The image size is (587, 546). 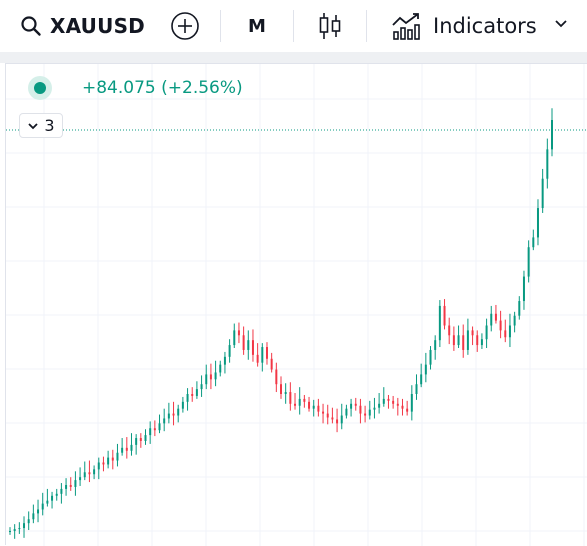 I want to click on status-dot-icon, so click(x=40, y=88).